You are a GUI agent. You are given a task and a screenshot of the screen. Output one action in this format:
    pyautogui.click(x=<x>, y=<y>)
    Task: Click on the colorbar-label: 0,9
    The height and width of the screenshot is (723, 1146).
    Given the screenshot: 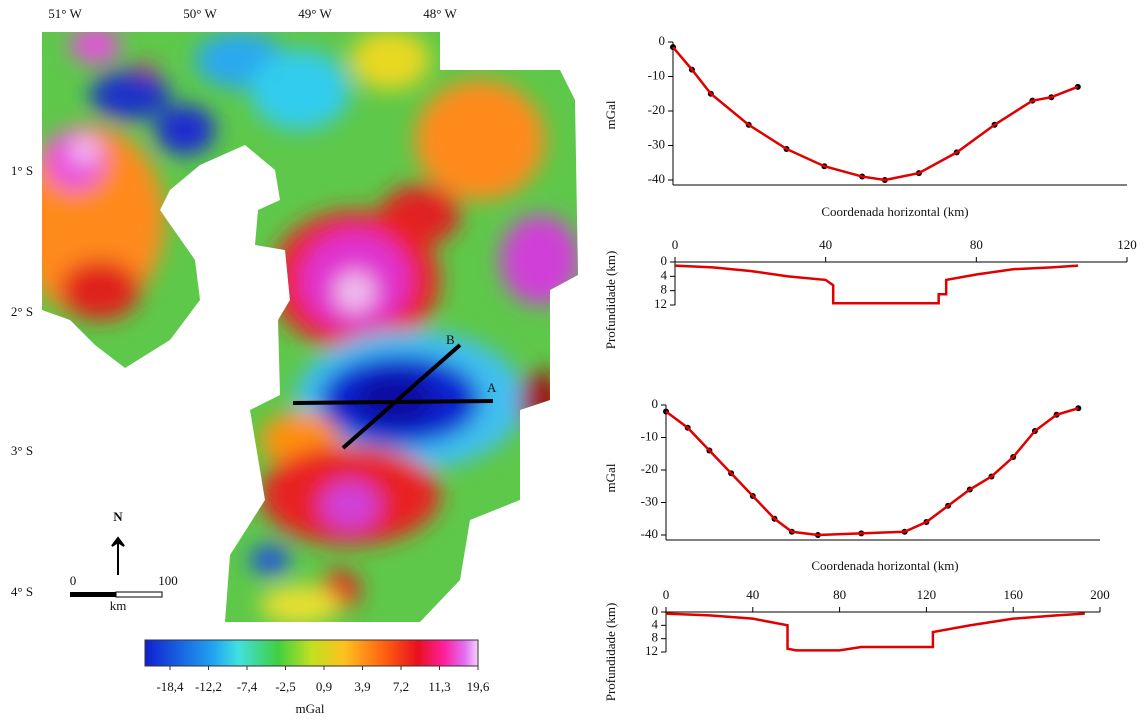 What is the action you would take?
    pyautogui.click(x=324, y=686)
    